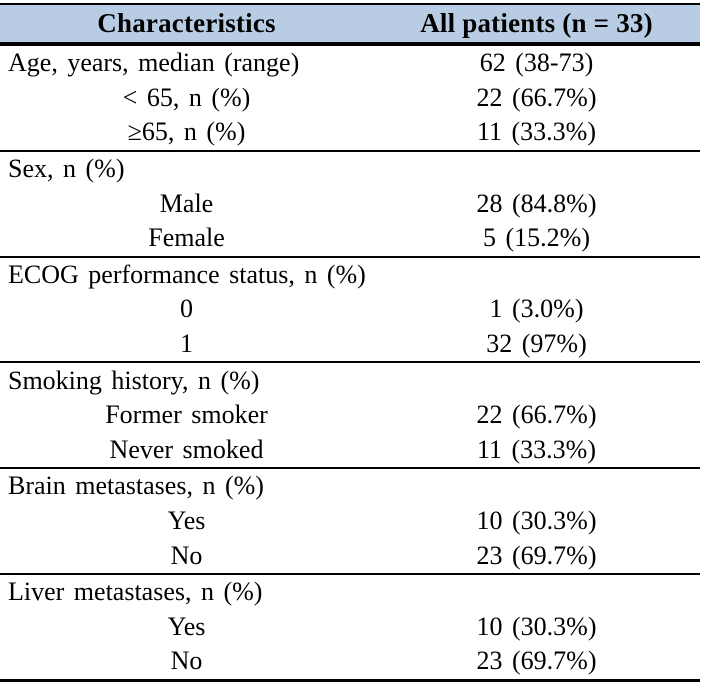  Describe the element at coordinates (186, 203) in the screenshot. I see `row-label: Male` at that location.